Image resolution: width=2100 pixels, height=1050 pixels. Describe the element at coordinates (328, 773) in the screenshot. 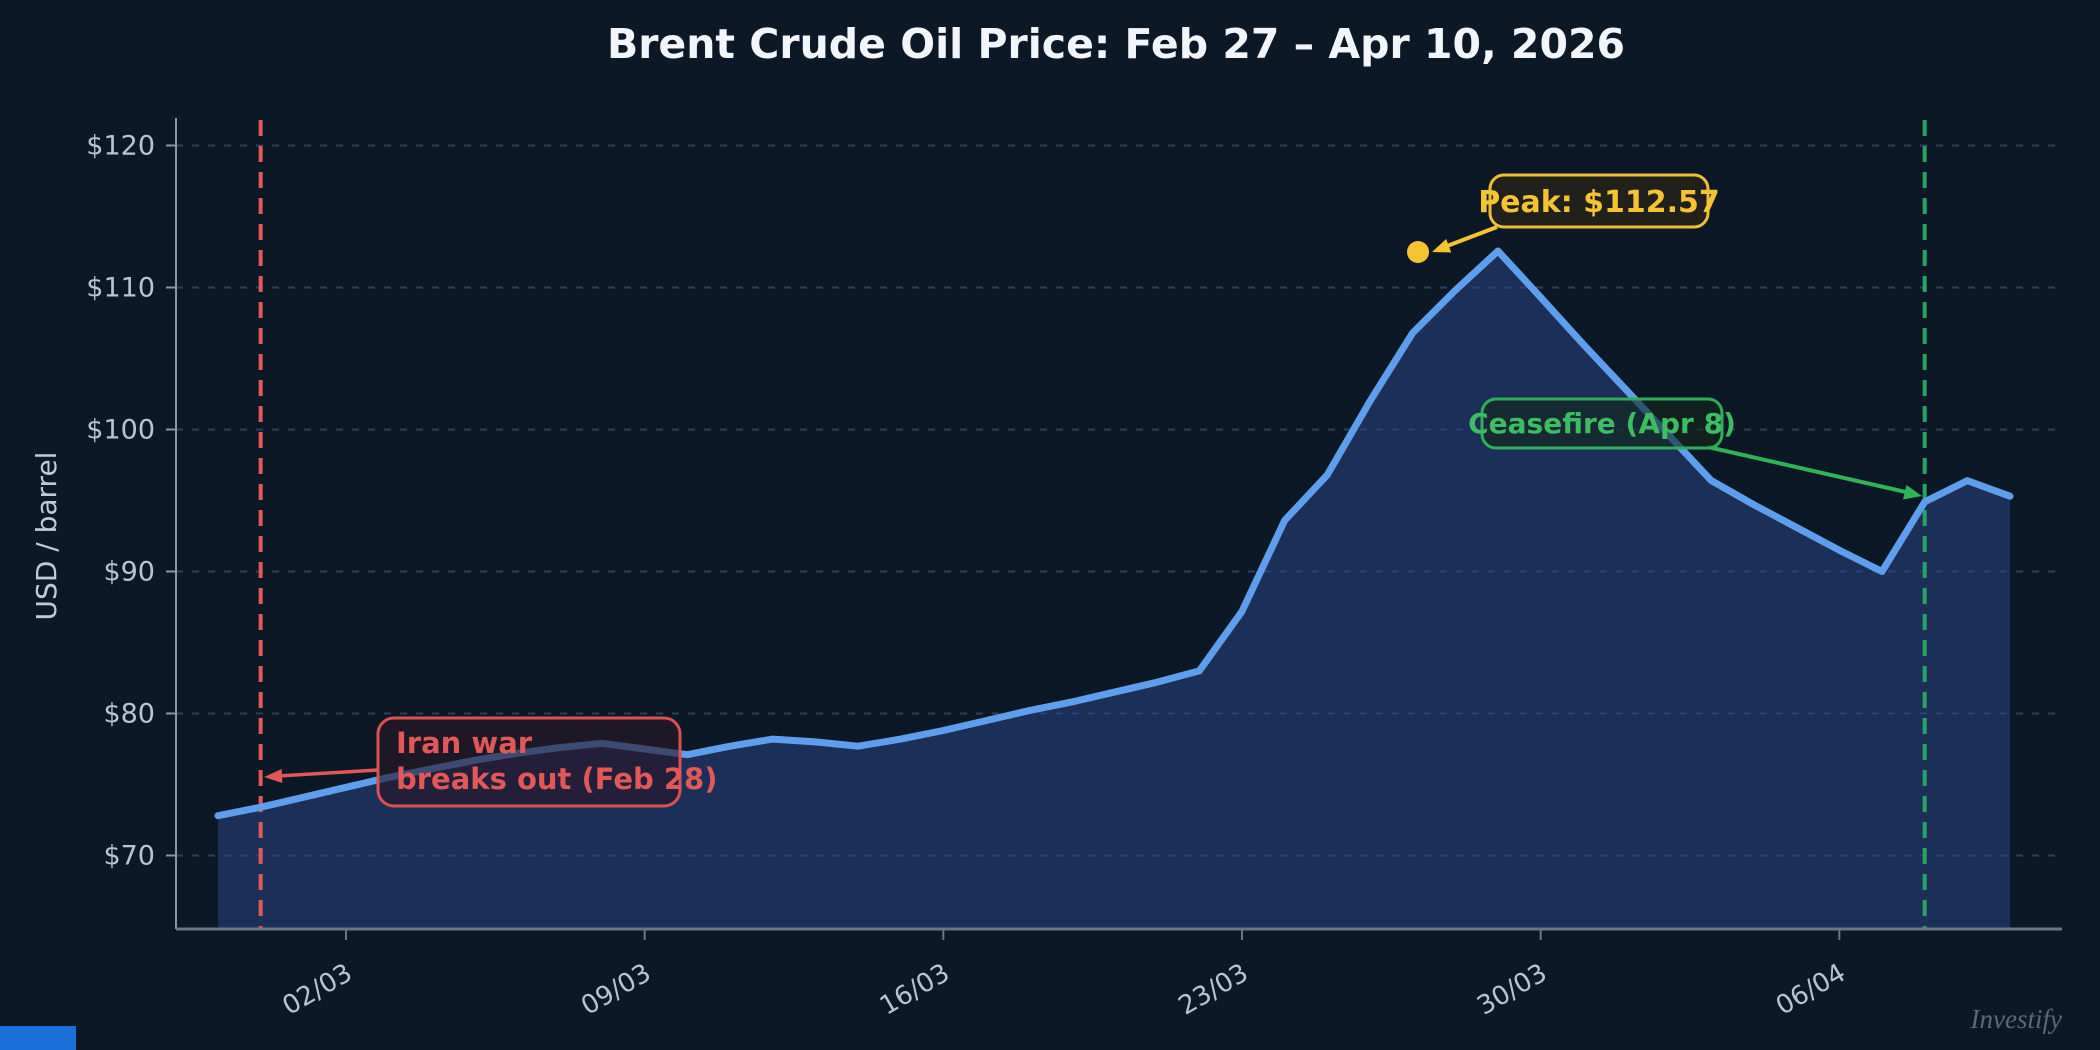

I see `iran-war-arrow` at that location.